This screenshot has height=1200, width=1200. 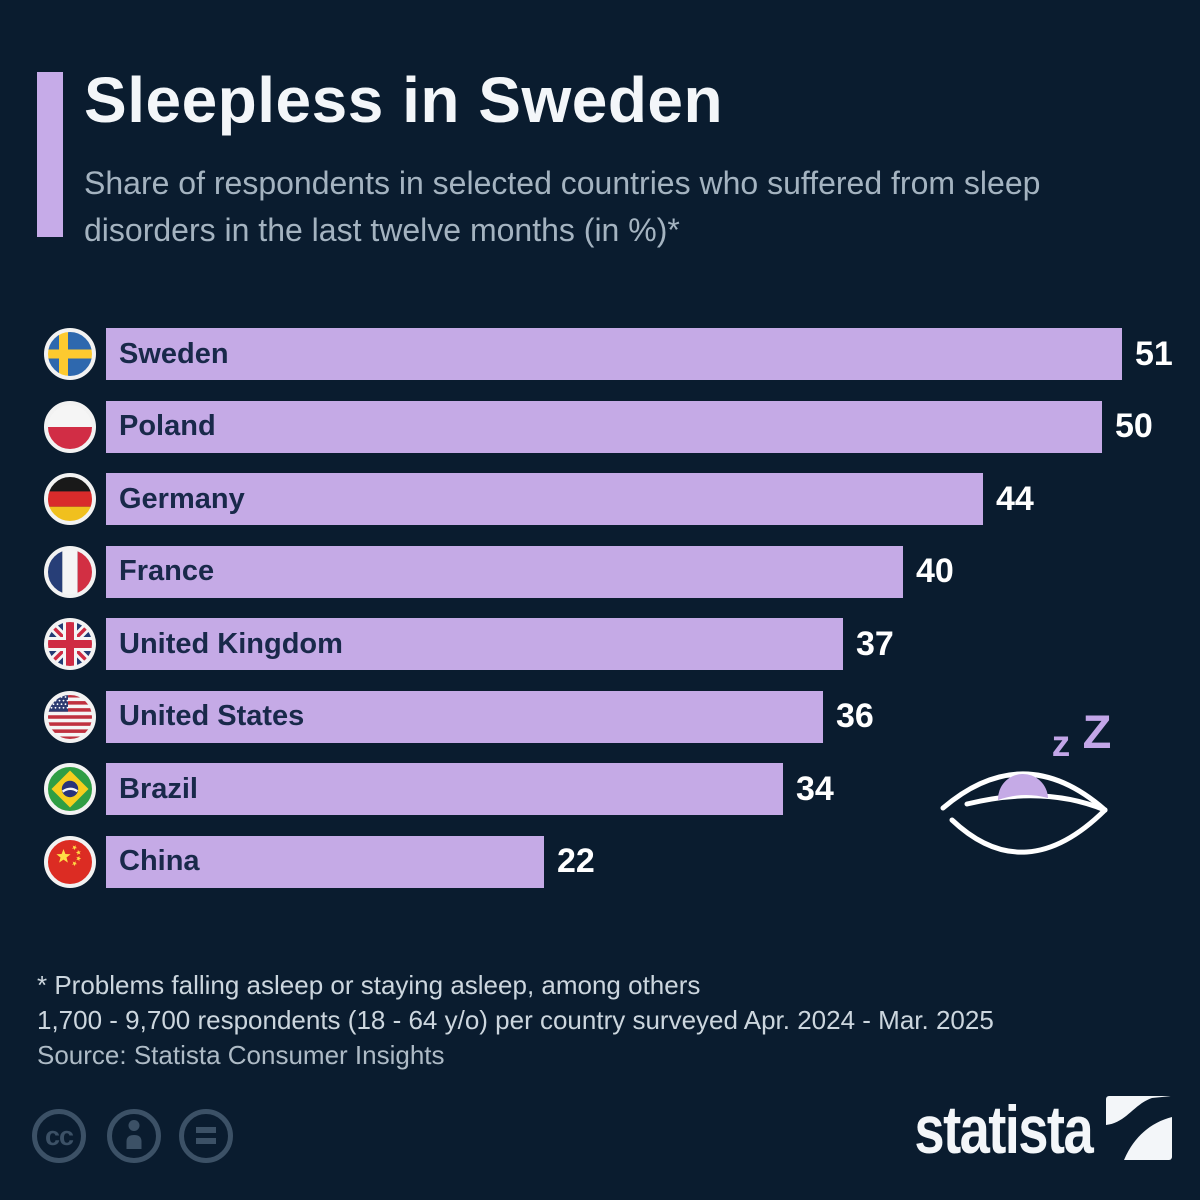 I want to click on zzz-small-text: z, so click(x=1061, y=743).